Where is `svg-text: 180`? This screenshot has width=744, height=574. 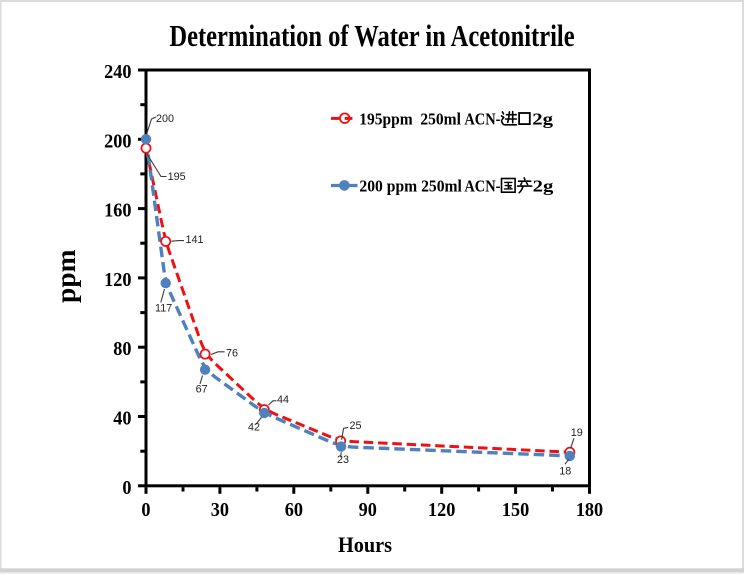
svg-text: 180 is located at coordinates (589, 510).